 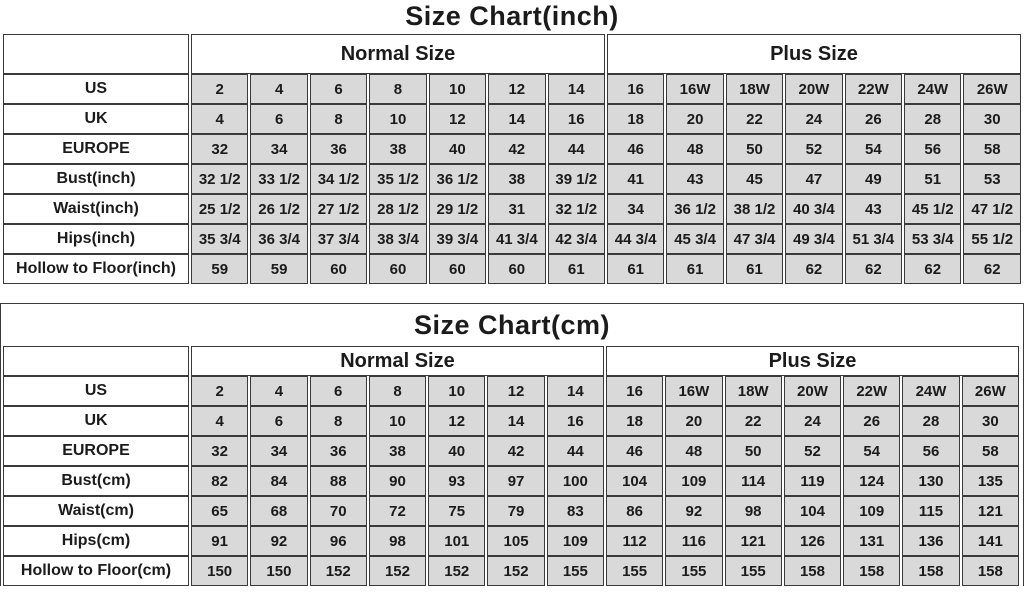 I want to click on size-cell: 34 1/2, so click(x=338, y=179).